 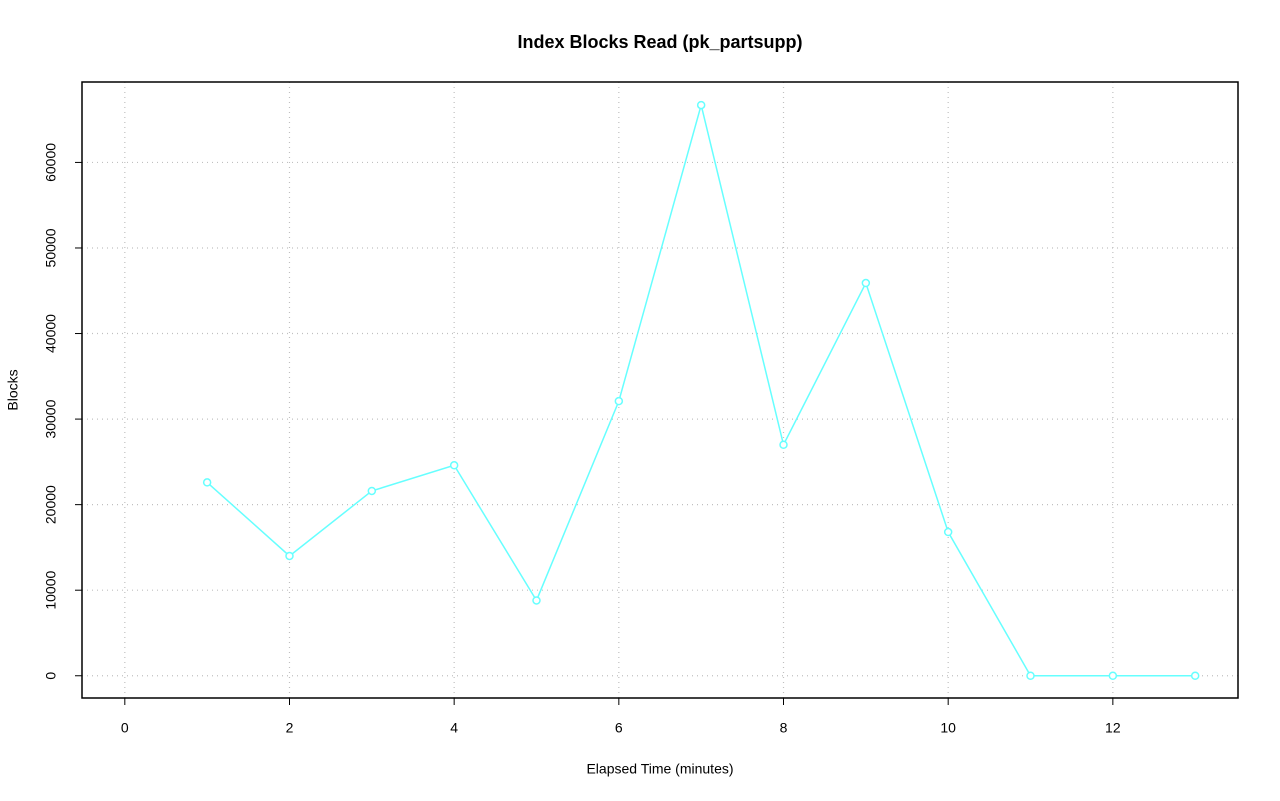 What do you see at coordinates (619, 728) in the screenshot?
I see `x-tick-label: 6` at bounding box center [619, 728].